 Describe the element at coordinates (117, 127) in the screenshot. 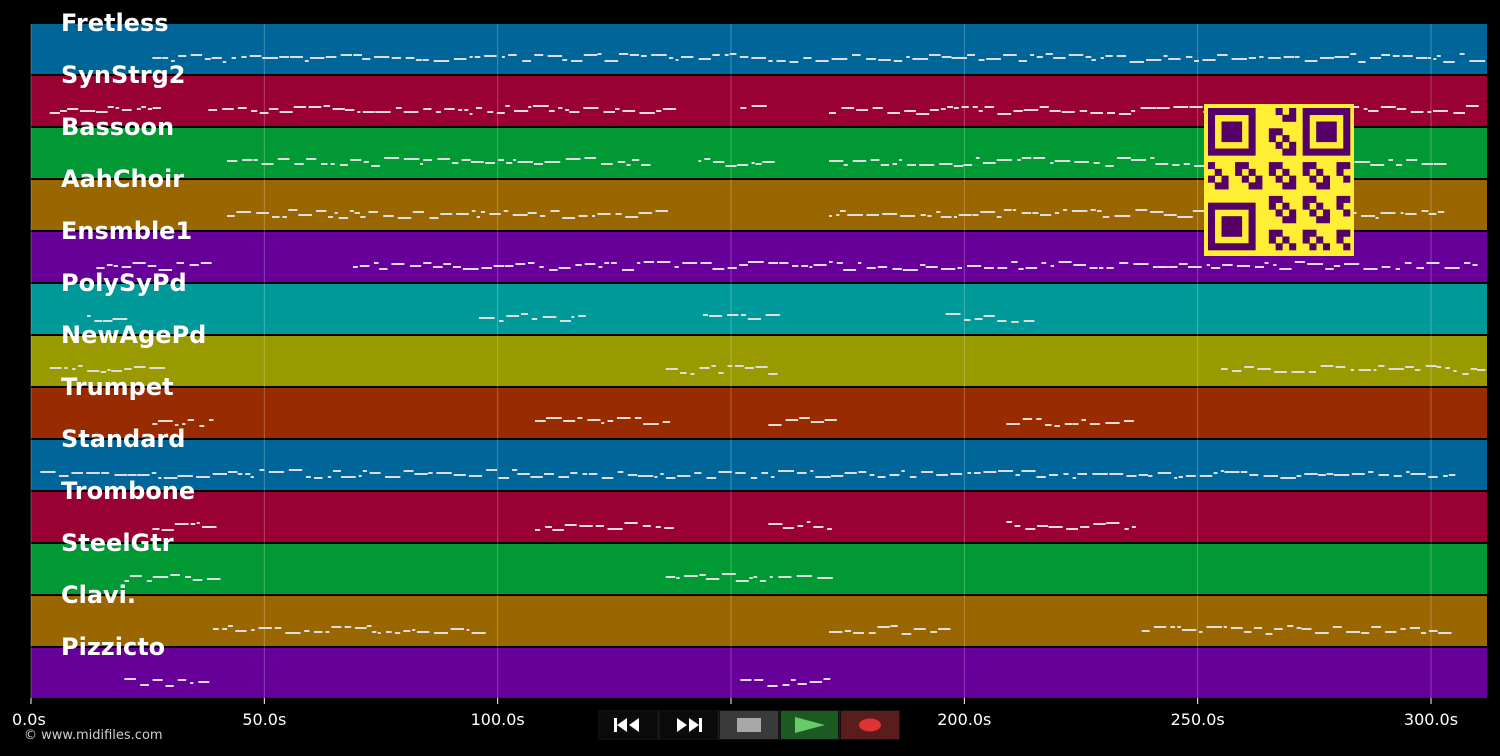

I see `track-label: Bassoon` at that location.